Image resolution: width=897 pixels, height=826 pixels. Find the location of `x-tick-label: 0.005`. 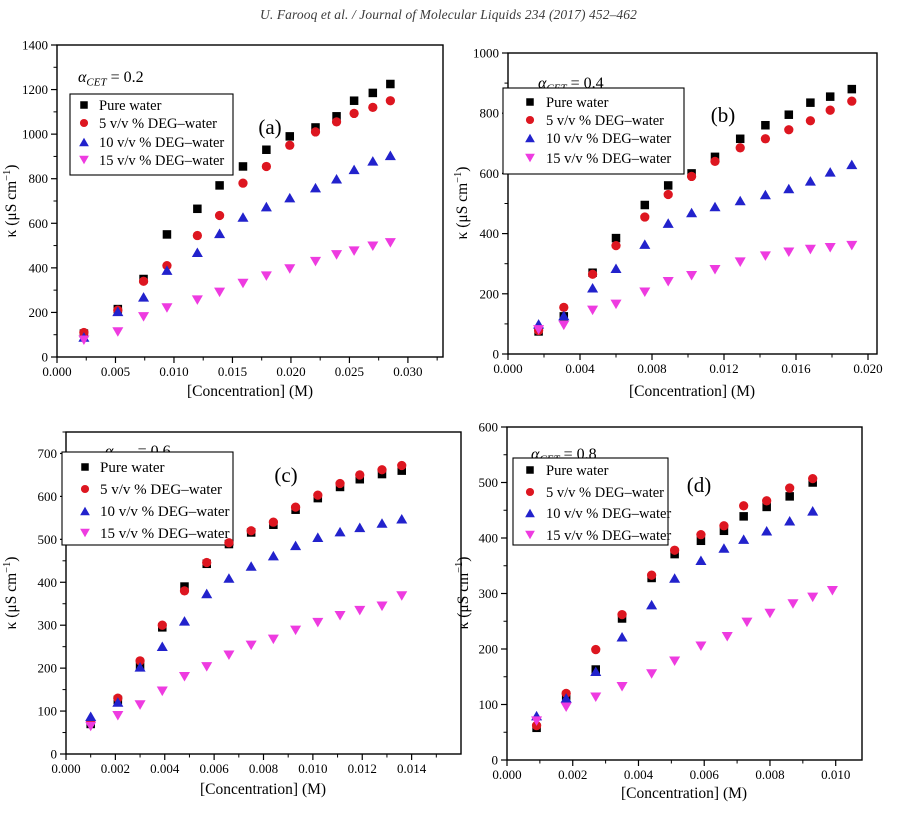

x-tick-label: 0.005 is located at coordinates (115, 371).